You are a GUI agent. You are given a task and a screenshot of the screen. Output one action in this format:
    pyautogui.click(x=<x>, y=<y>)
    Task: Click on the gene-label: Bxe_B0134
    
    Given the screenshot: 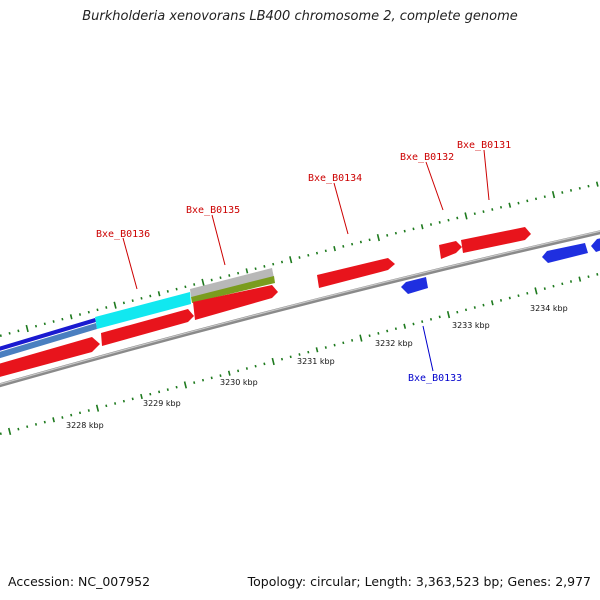 What is the action you would take?
    pyautogui.click(x=335, y=178)
    